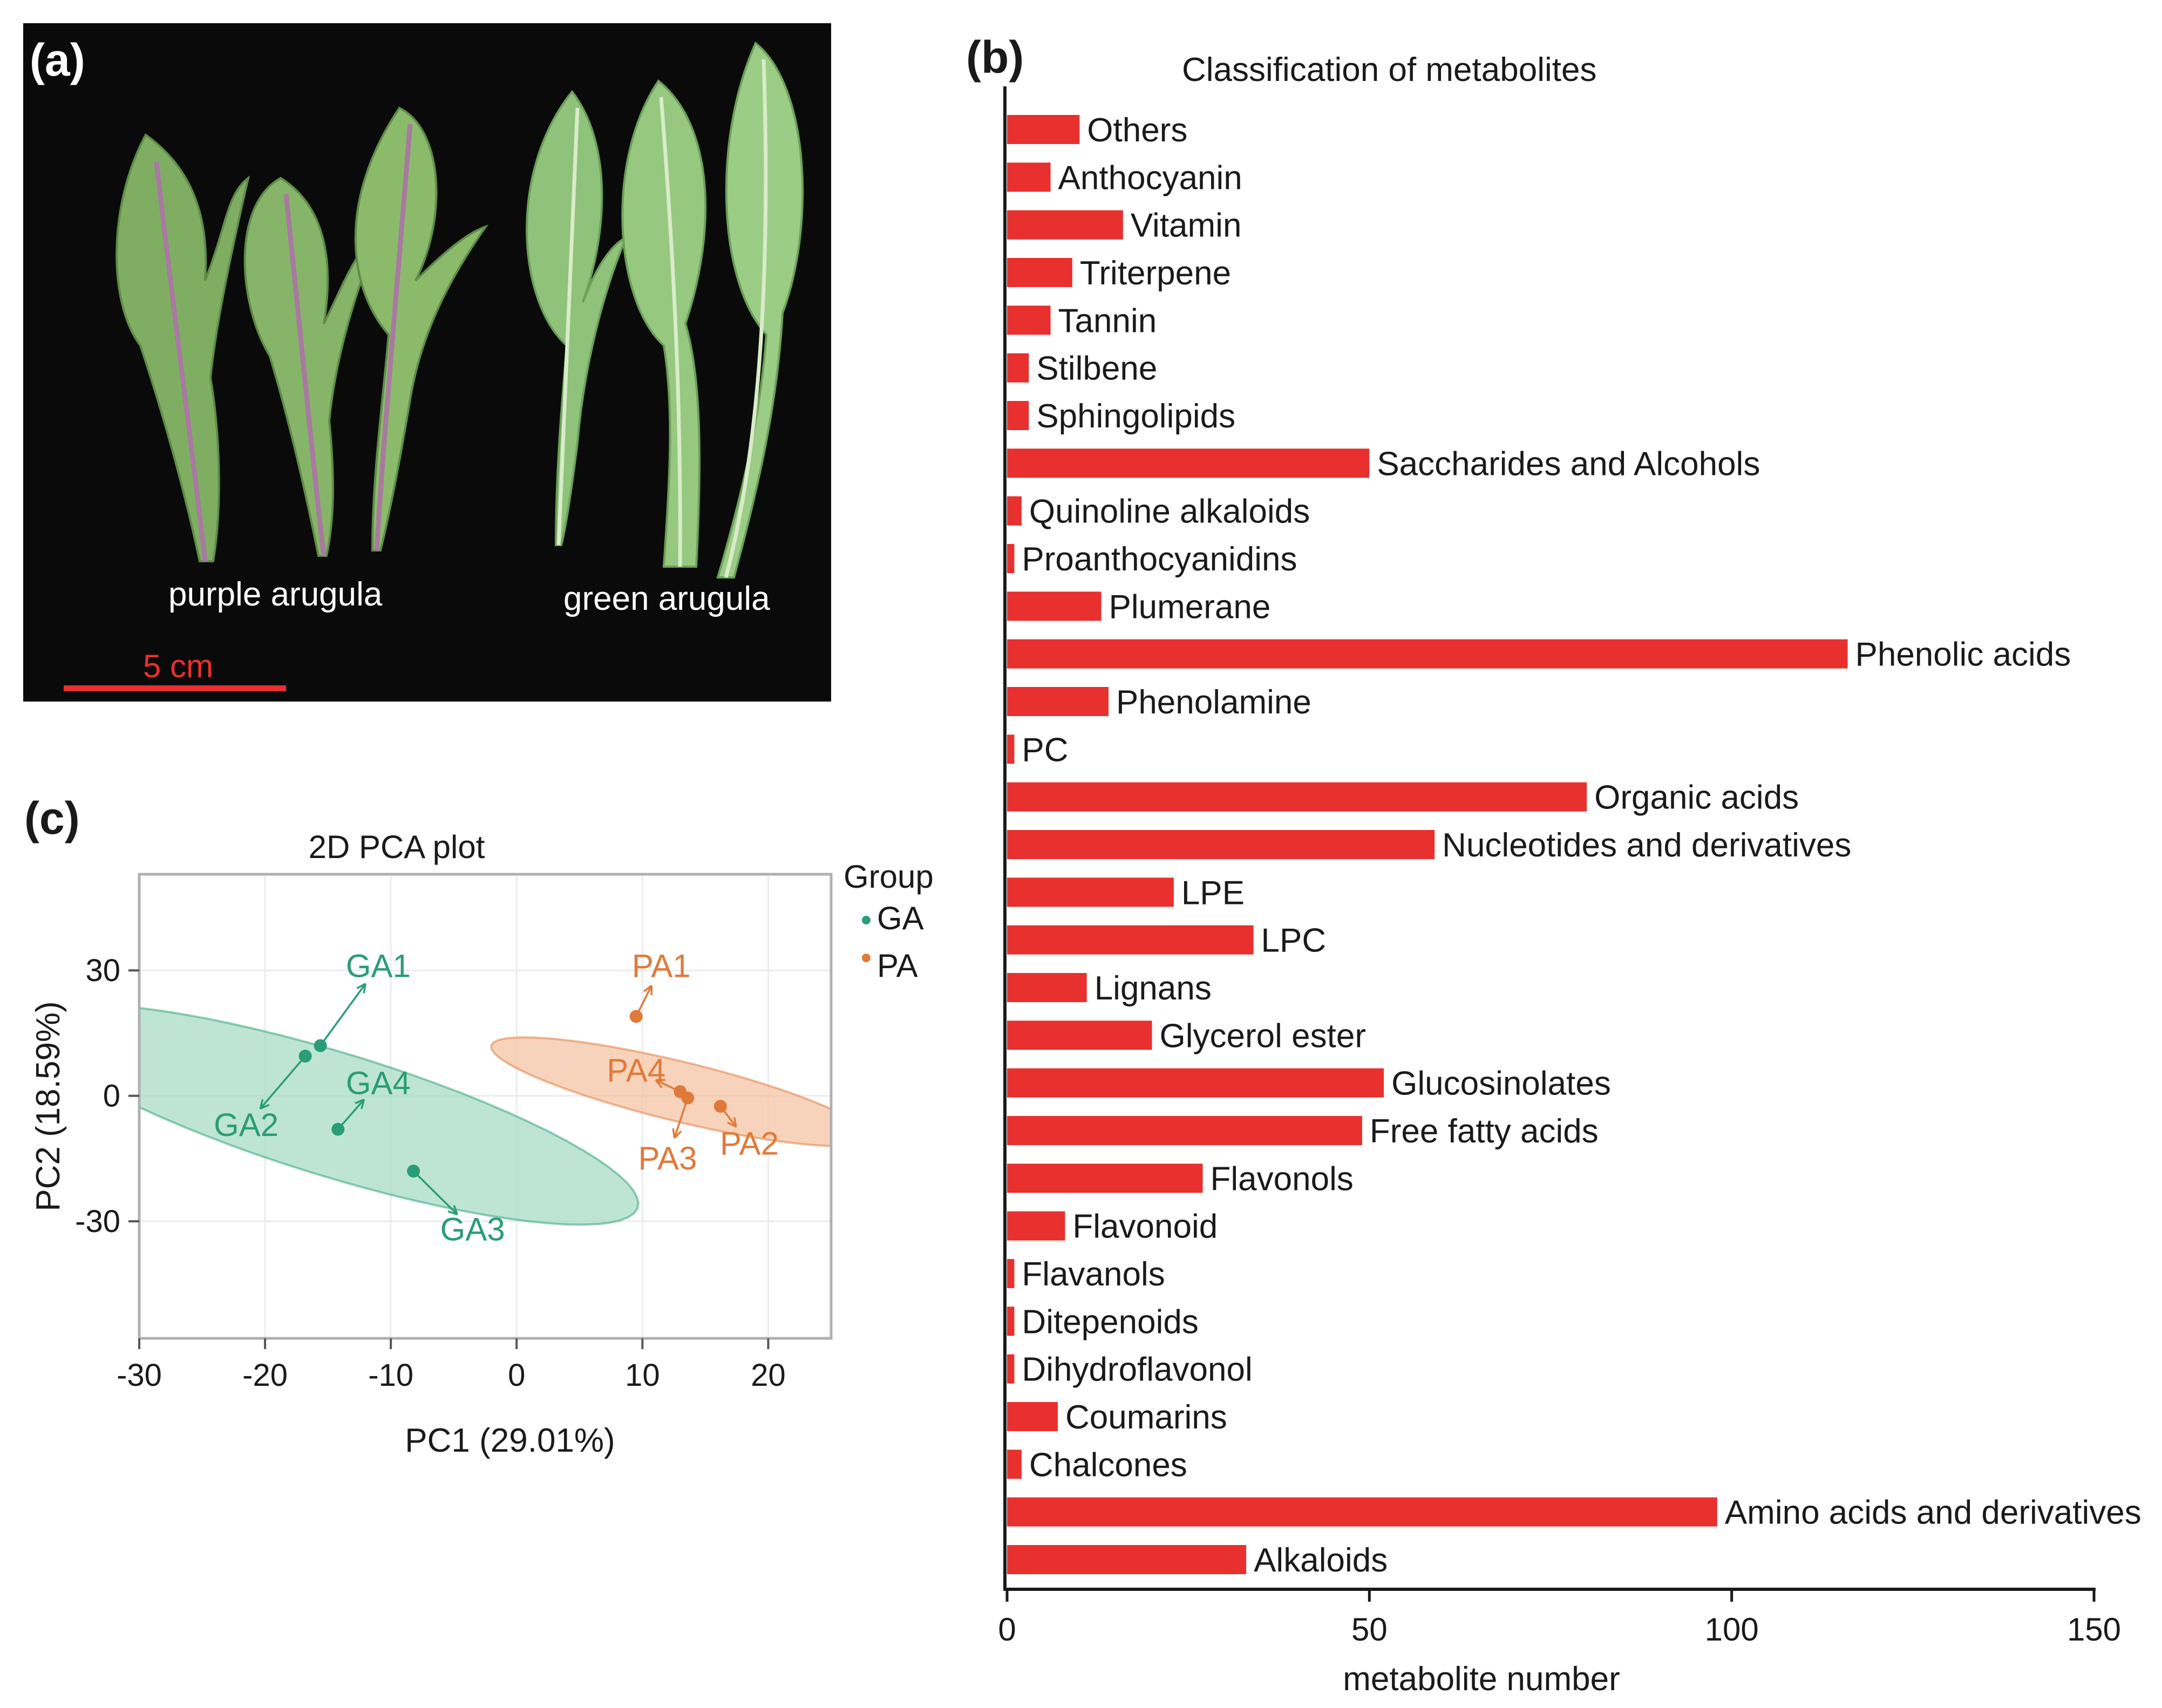  Describe the element at coordinates (1214, 702) in the screenshot. I see `bar-label-phenolamine: Phenolamine` at that location.